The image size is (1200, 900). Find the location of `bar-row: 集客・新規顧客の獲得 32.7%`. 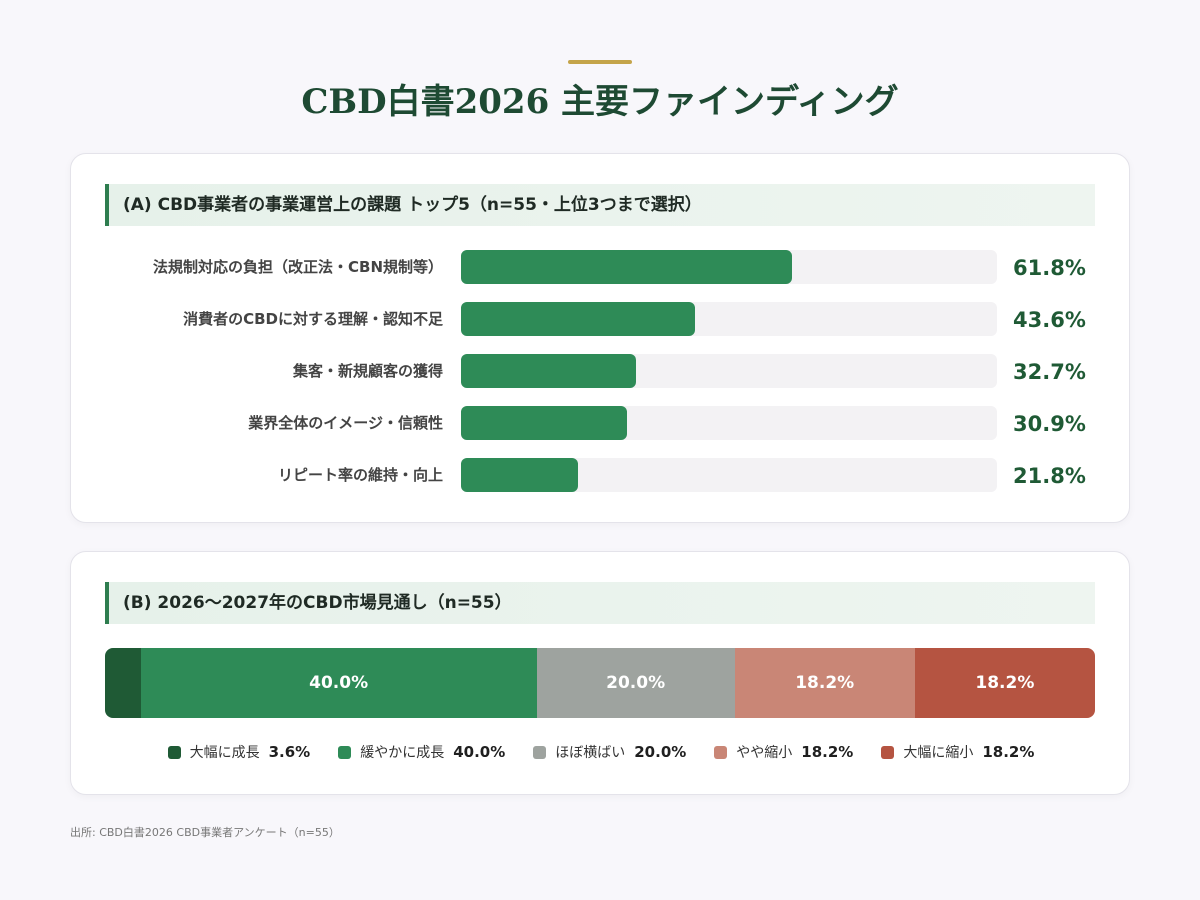

bar-row: 集客・新規顧客の獲得 32.7% is located at coordinates (601, 371).